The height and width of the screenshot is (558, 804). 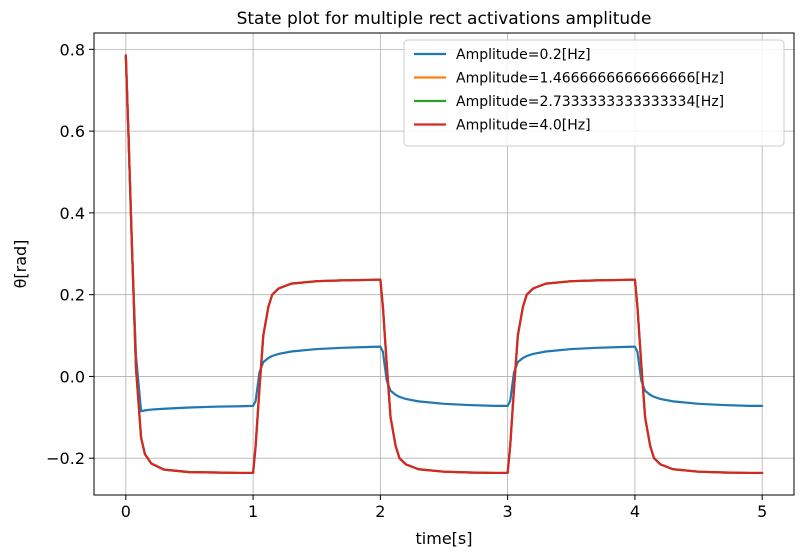 I want to click on x-tick-label: 1, so click(x=253, y=511).